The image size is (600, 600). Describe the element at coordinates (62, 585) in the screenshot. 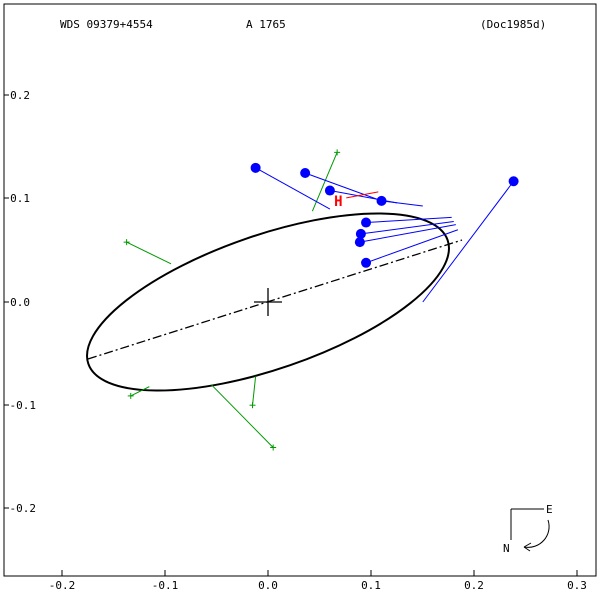

I see `x-tick-label: -0.2` at that location.